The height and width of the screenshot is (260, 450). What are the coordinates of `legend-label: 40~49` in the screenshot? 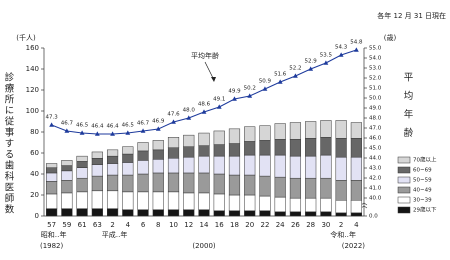 It's located at (422, 191).